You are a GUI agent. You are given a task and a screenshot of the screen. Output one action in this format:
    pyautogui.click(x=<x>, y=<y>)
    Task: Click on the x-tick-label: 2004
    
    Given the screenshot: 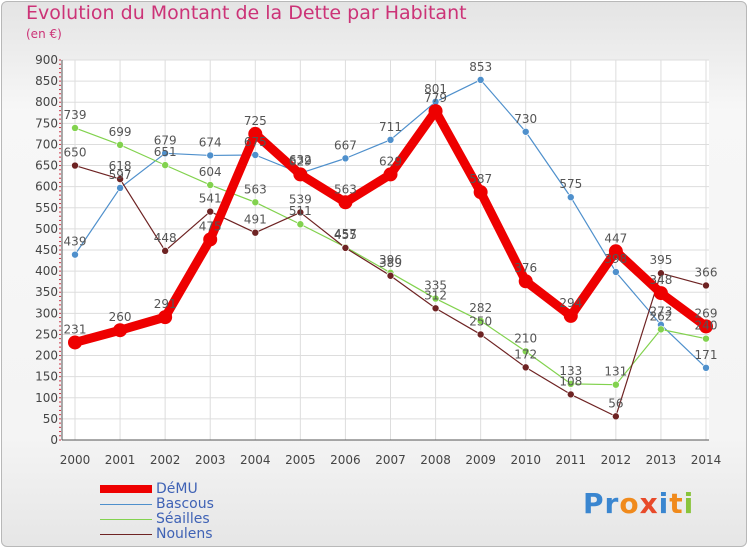 What is the action you would take?
    pyautogui.click(x=255, y=460)
    